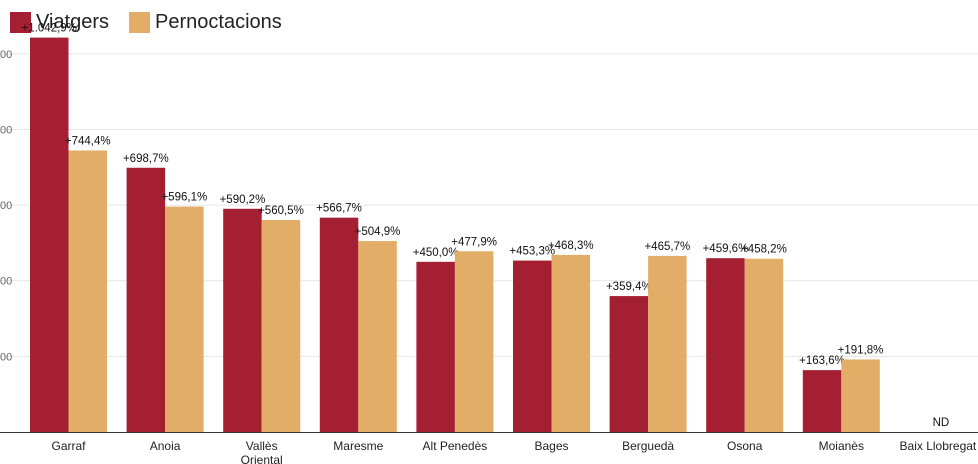 Image resolution: width=978 pixels, height=464 pixels. I want to click on data-label: +560,5%, so click(281, 211).